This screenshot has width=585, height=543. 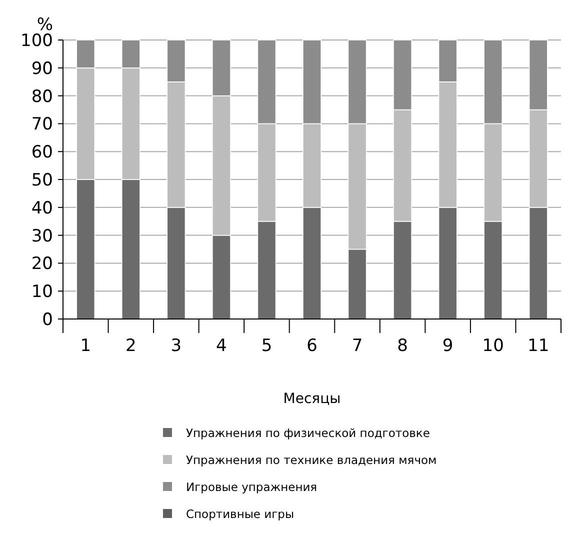 I want to click on legend-label: Спортивные игры, so click(x=240, y=514).